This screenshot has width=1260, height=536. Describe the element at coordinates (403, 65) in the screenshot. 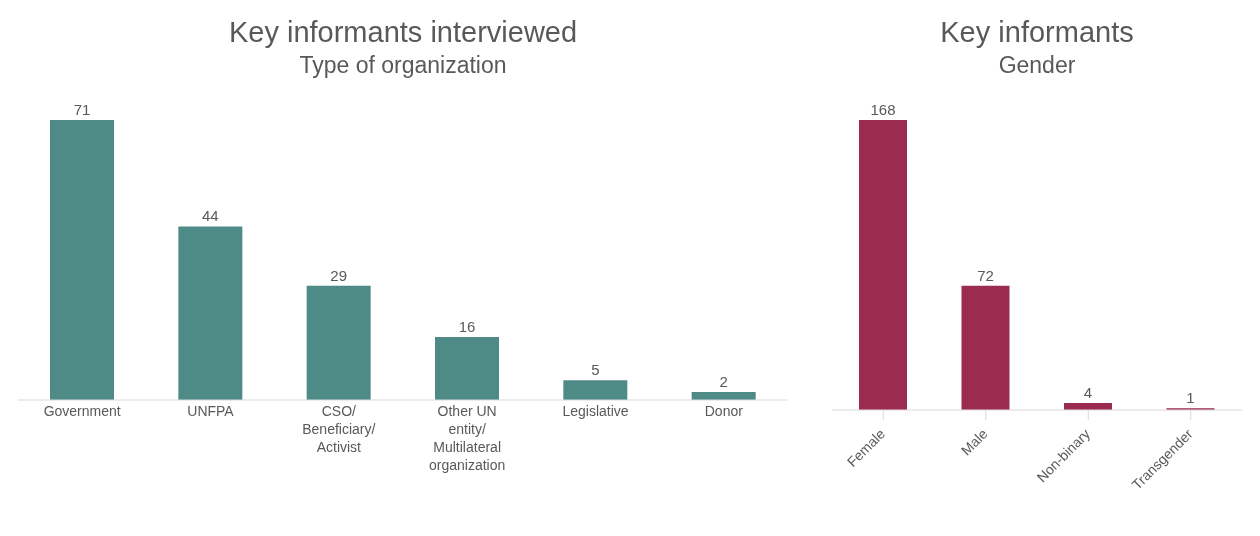

I see `chart-subtitle: Type of organization` at that location.